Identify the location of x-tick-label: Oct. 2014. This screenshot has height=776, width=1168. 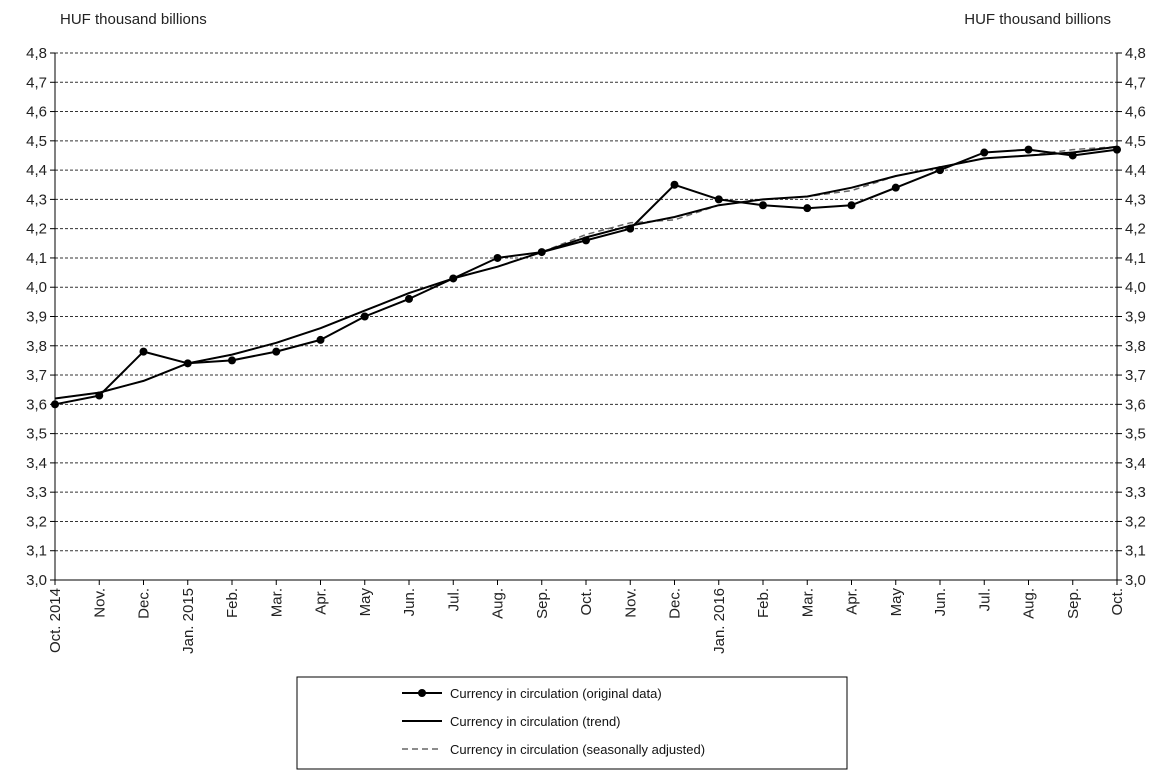
(55, 620).